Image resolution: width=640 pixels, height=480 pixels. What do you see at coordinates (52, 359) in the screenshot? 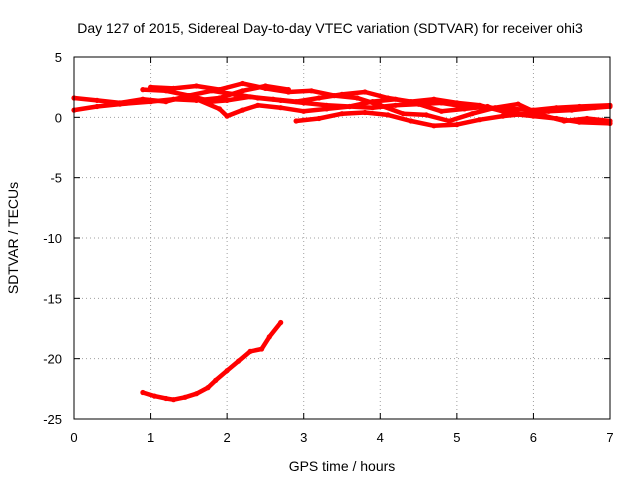
I see `y-tick-label: -20` at bounding box center [52, 359].